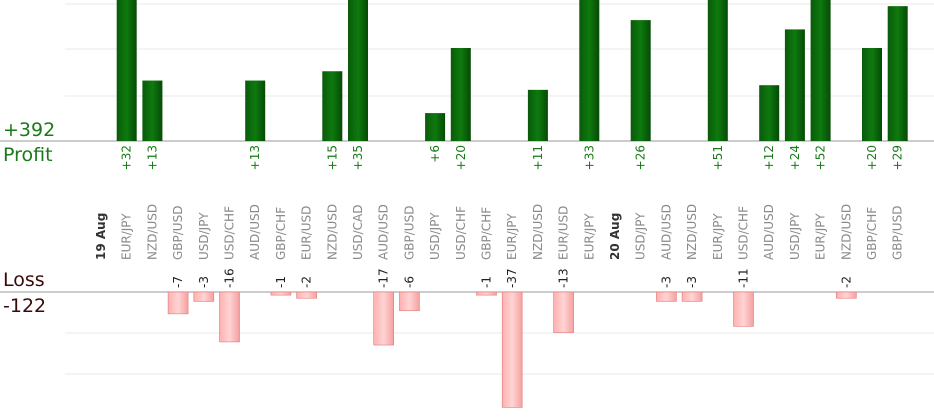 This screenshot has width=934, height=420. I want to click on loss-label: Loss, so click(24, 280).